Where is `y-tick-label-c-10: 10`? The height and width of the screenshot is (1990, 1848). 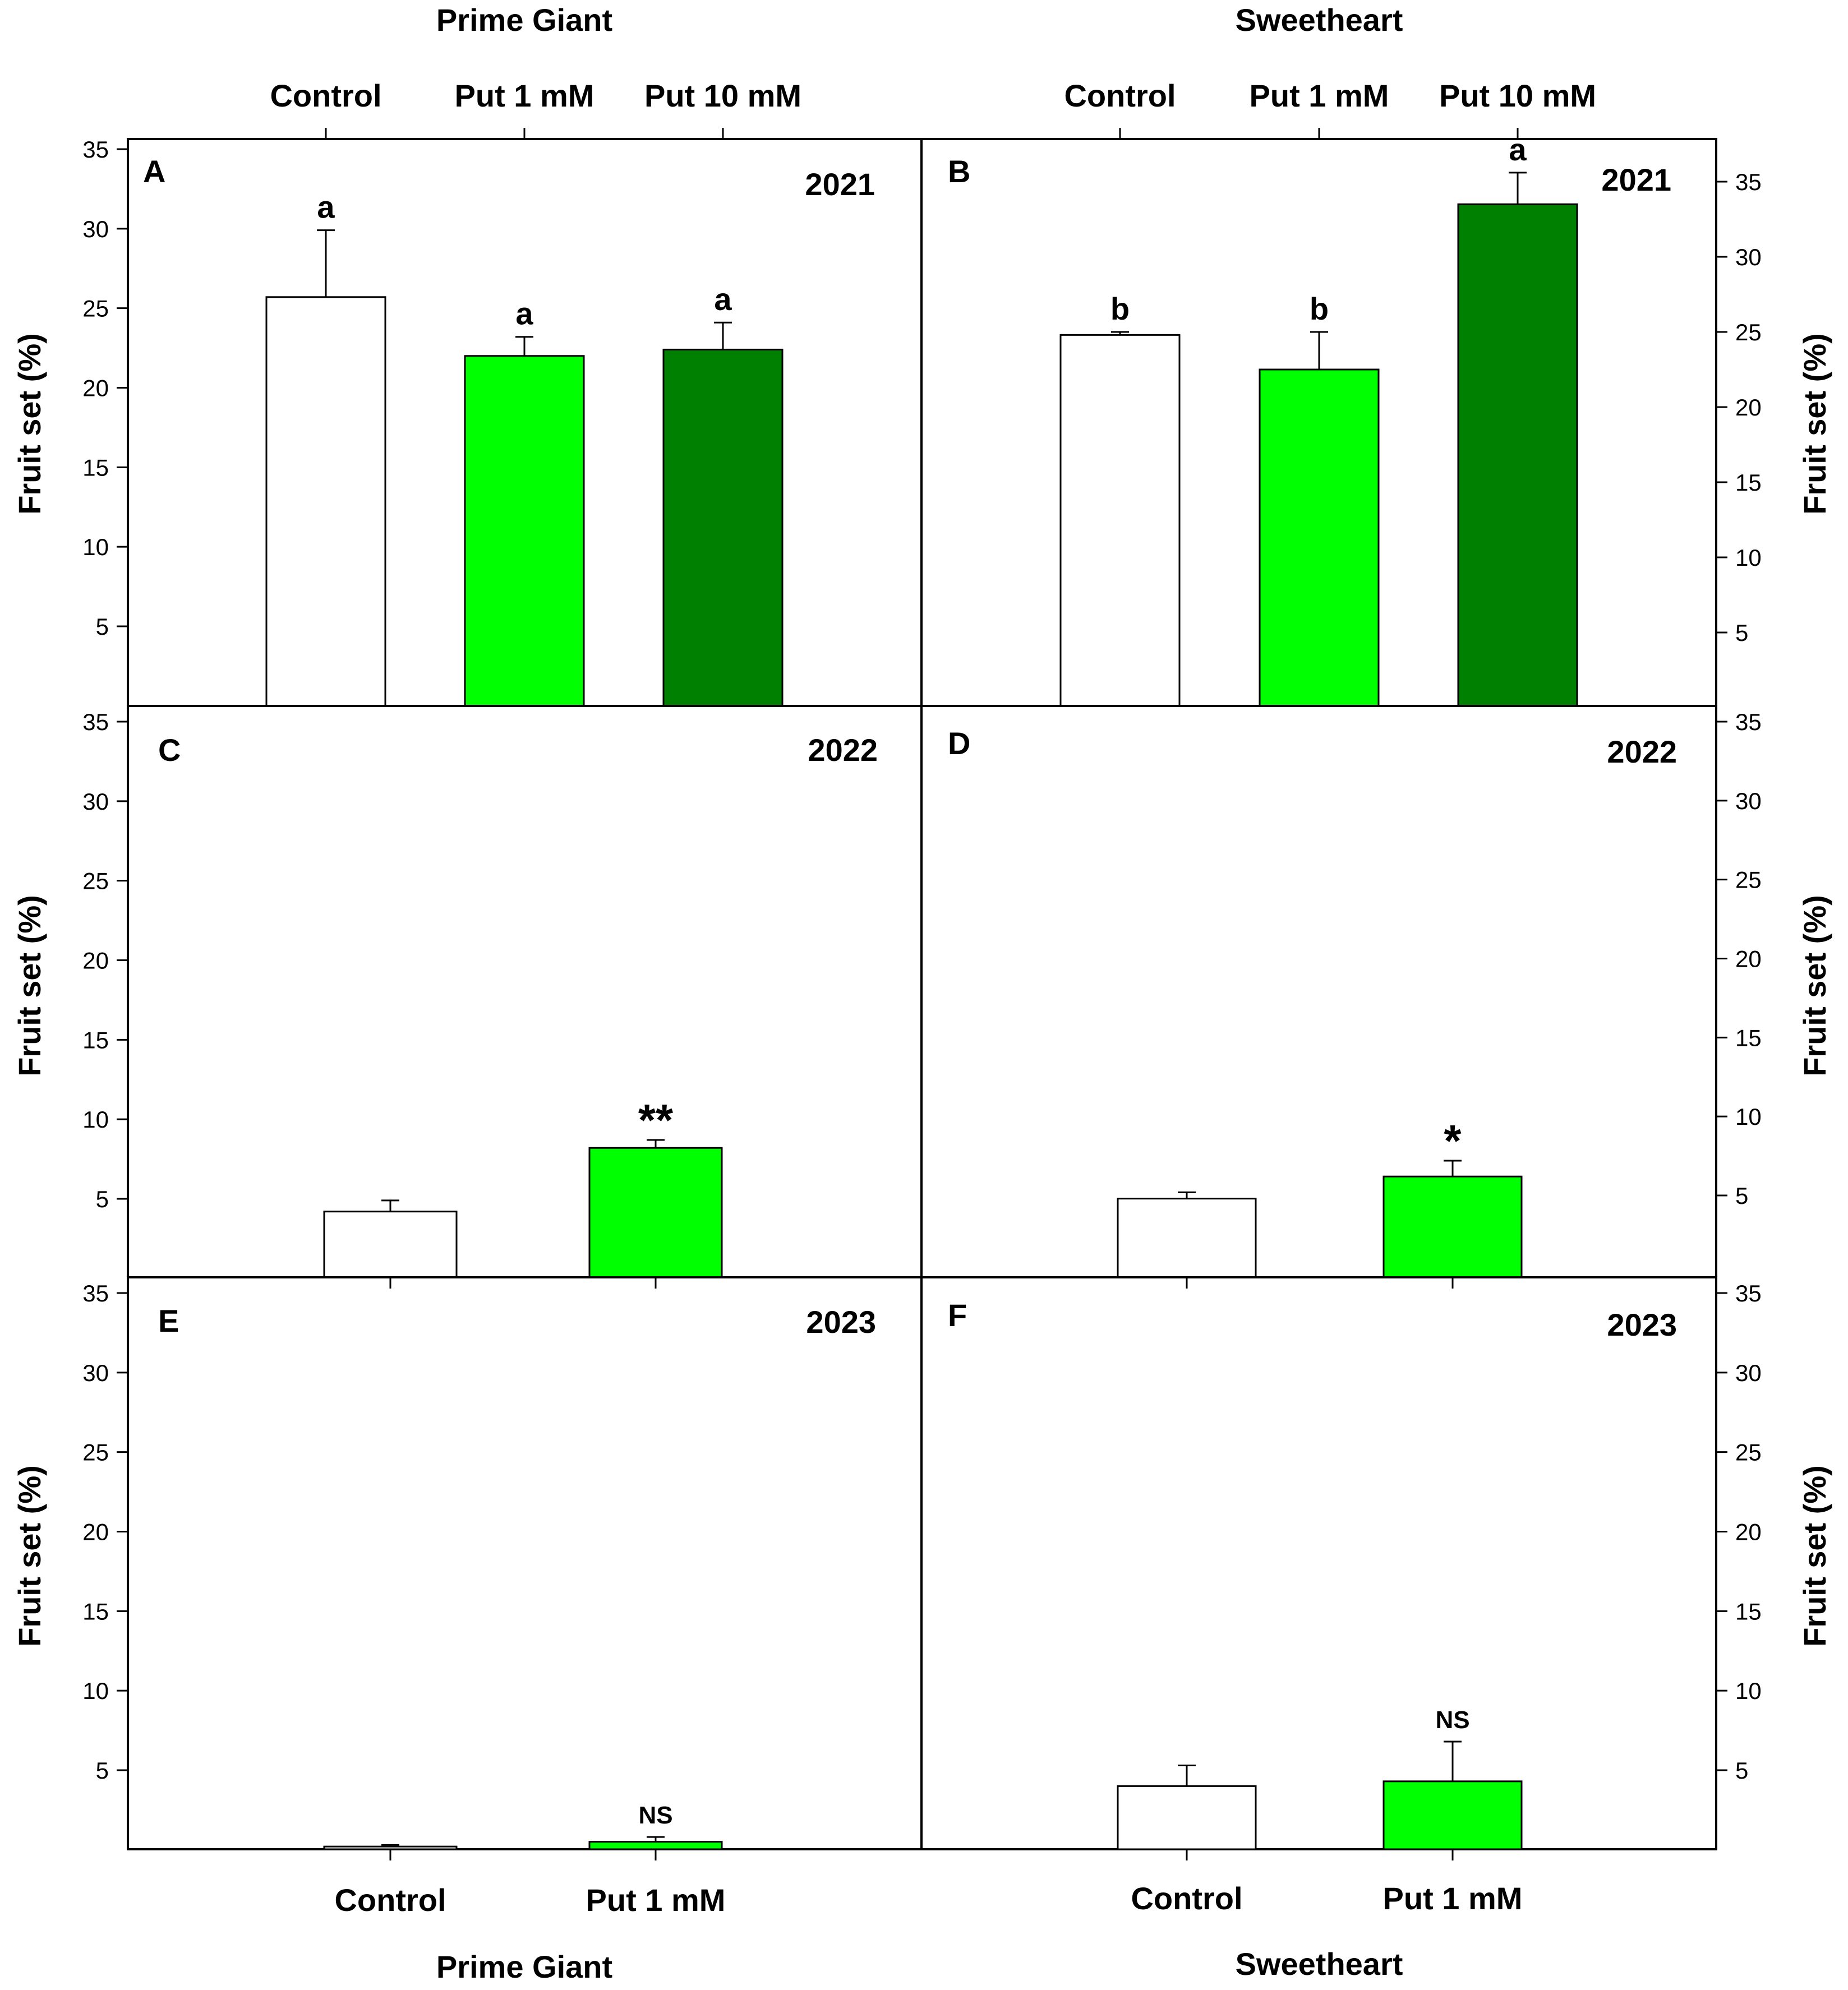
y-tick-label-c-10: 10 is located at coordinates (95, 1119).